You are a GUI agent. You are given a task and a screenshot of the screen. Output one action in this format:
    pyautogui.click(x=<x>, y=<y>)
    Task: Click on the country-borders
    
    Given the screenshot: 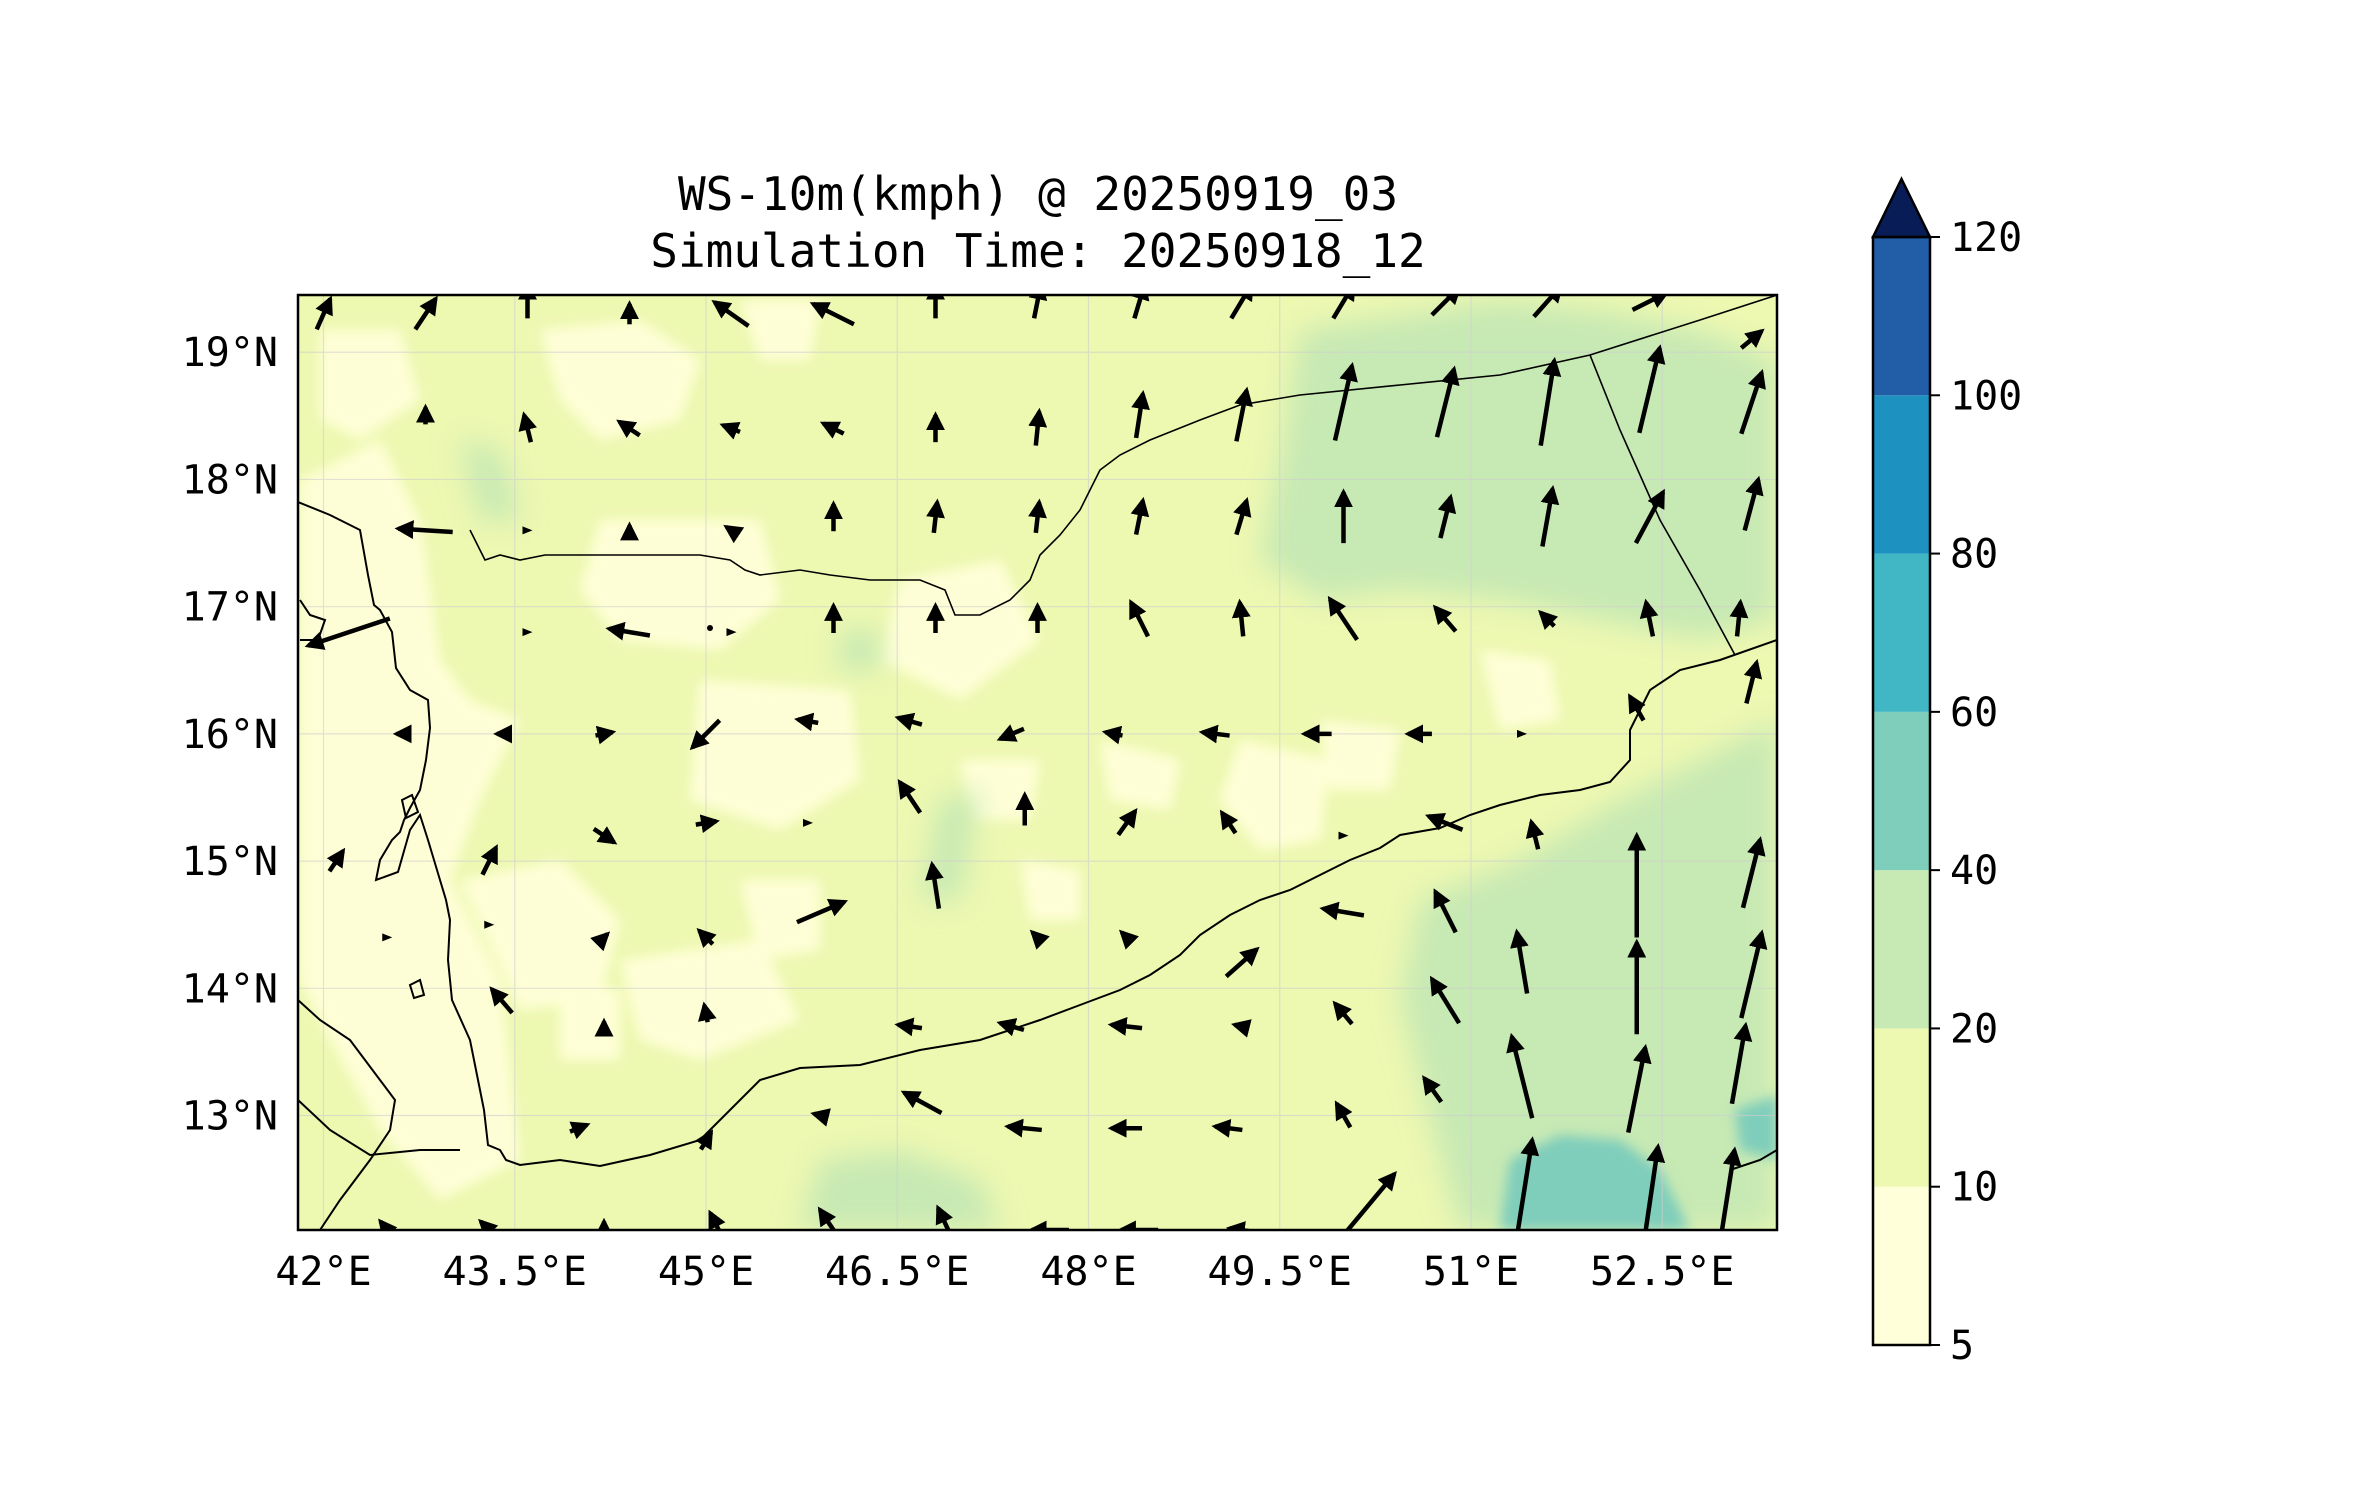 What is the action you would take?
    pyautogui.click(x=1123, y=475)
    